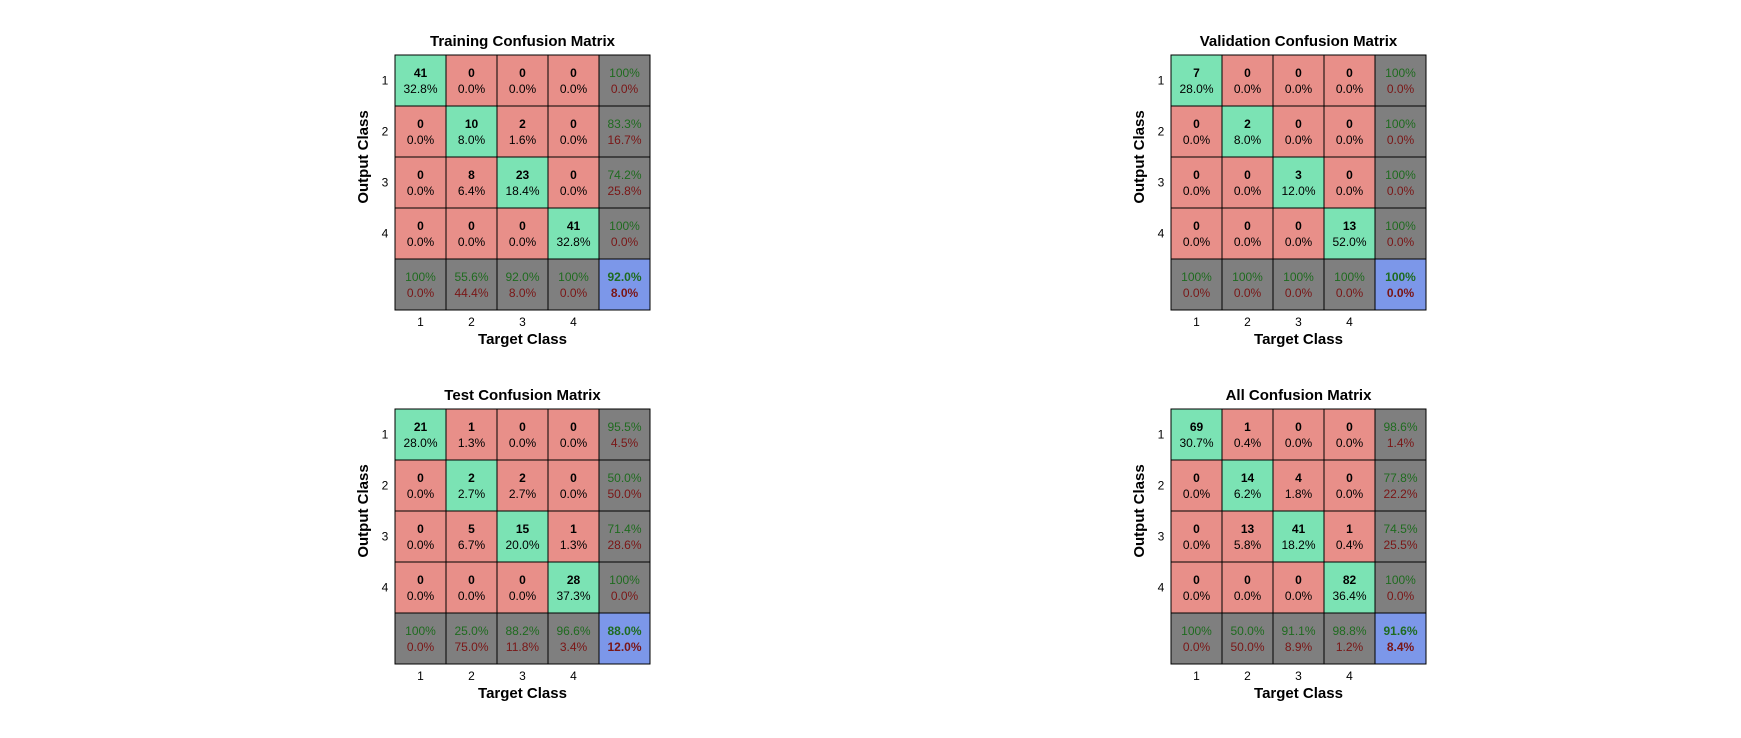 Image resolution: width=1741 pixels, height=738 pixels. Describe the element at coordinates (1299, 529) in the screenshot. I see `cell-count: 41` at that location.